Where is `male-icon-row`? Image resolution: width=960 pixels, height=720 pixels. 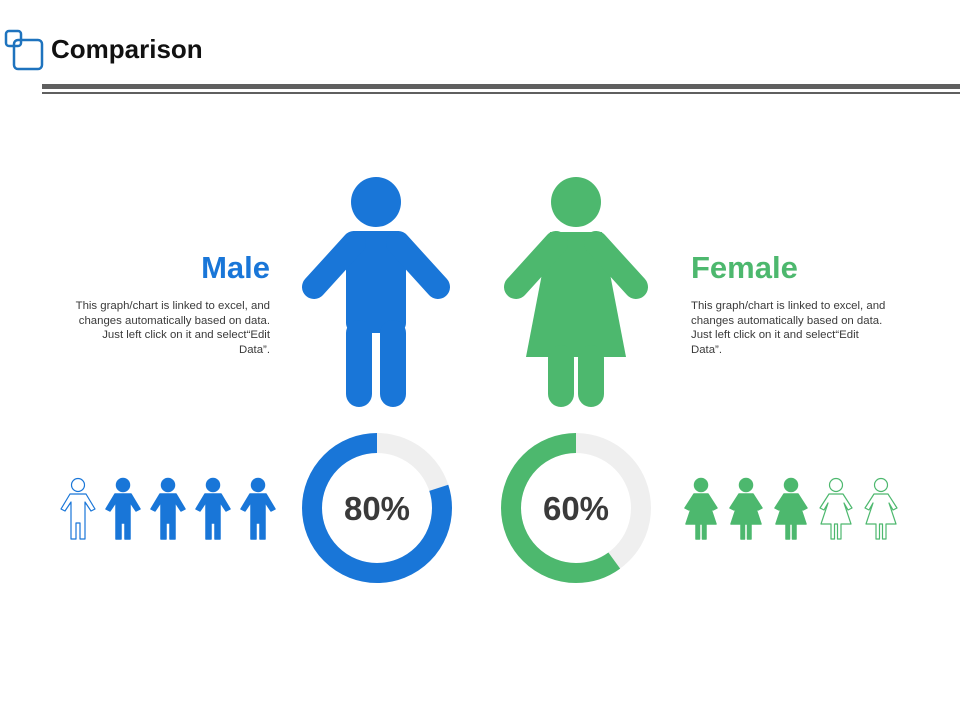 male-icon-row is located at coordinates (168, 509).